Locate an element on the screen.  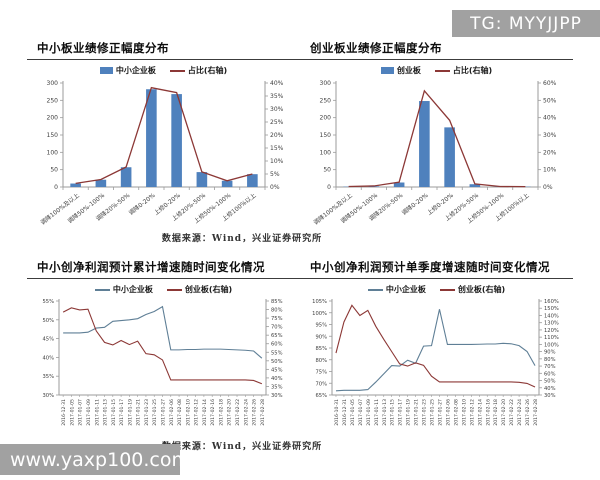
chart-title-quarterly-growth: 中小创净利润预计单季度增速随时间变化情况 is located at coordinates (430, 267).